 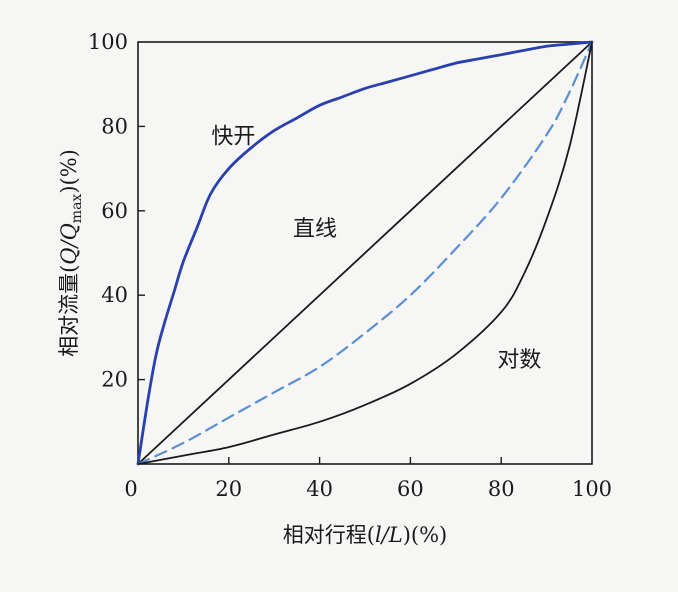 What do you see at coordinates (71, 253) in the screenshot?
I see `y-axis-title: 相对流量(Q/Qmax)(%)` at bounding box center [71, 253].